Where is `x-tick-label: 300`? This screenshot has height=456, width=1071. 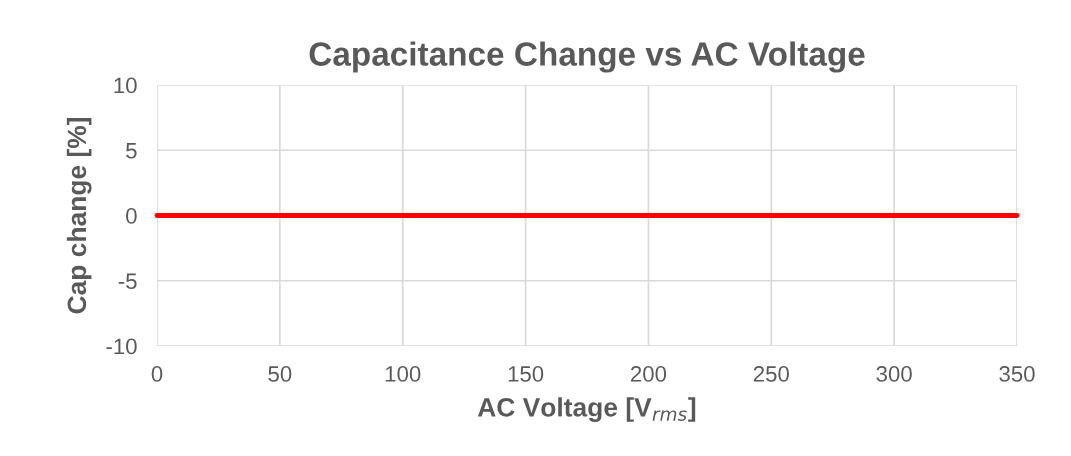 x-tick-label: 300 is located at coordinates (894, 374).